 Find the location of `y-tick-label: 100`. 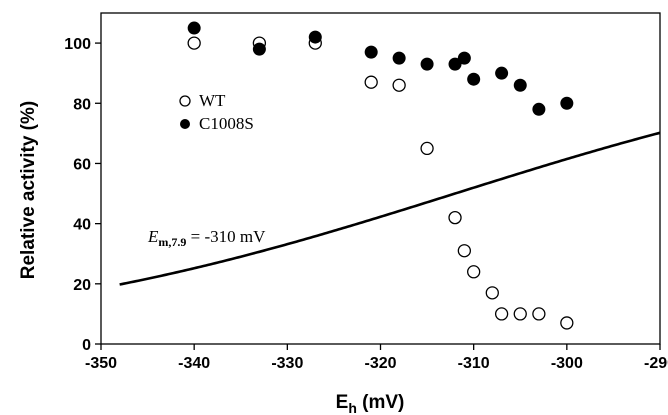

y-tick-label: 100 is located at coordinates (77, 44).